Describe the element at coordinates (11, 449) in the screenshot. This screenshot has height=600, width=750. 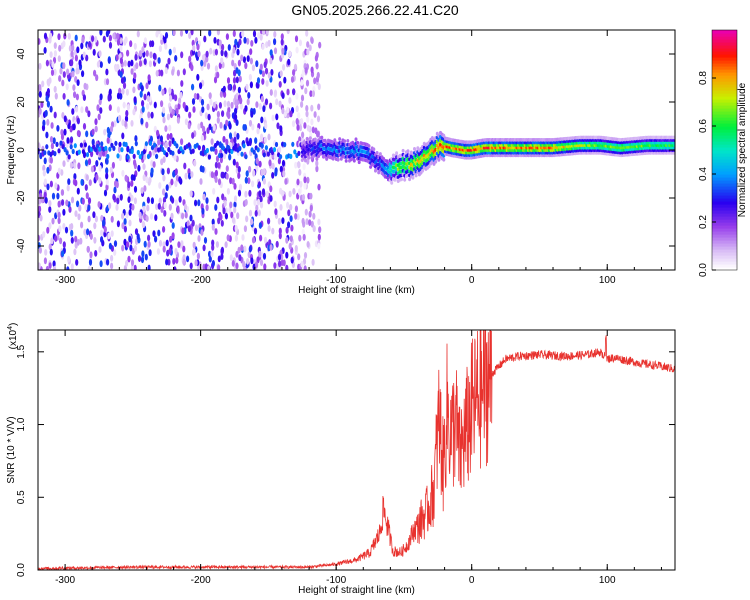
I see `y-axis-label: SNR (10 * V/V)` at that location.